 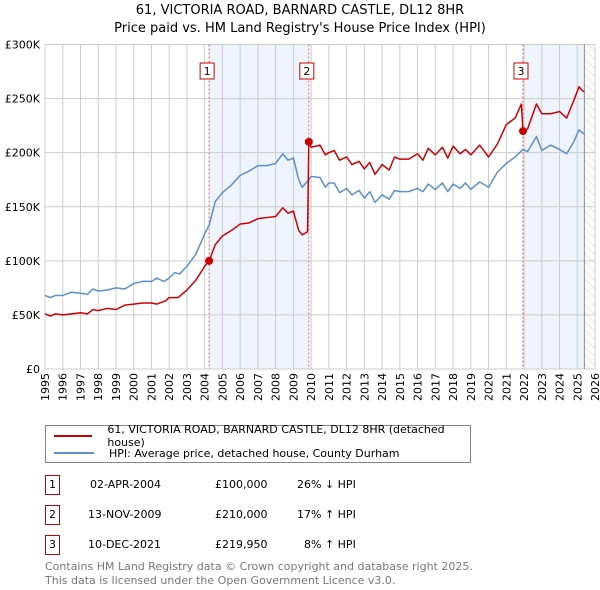 I want to click on legend-swatch-blue, so click(x=74, y=453).